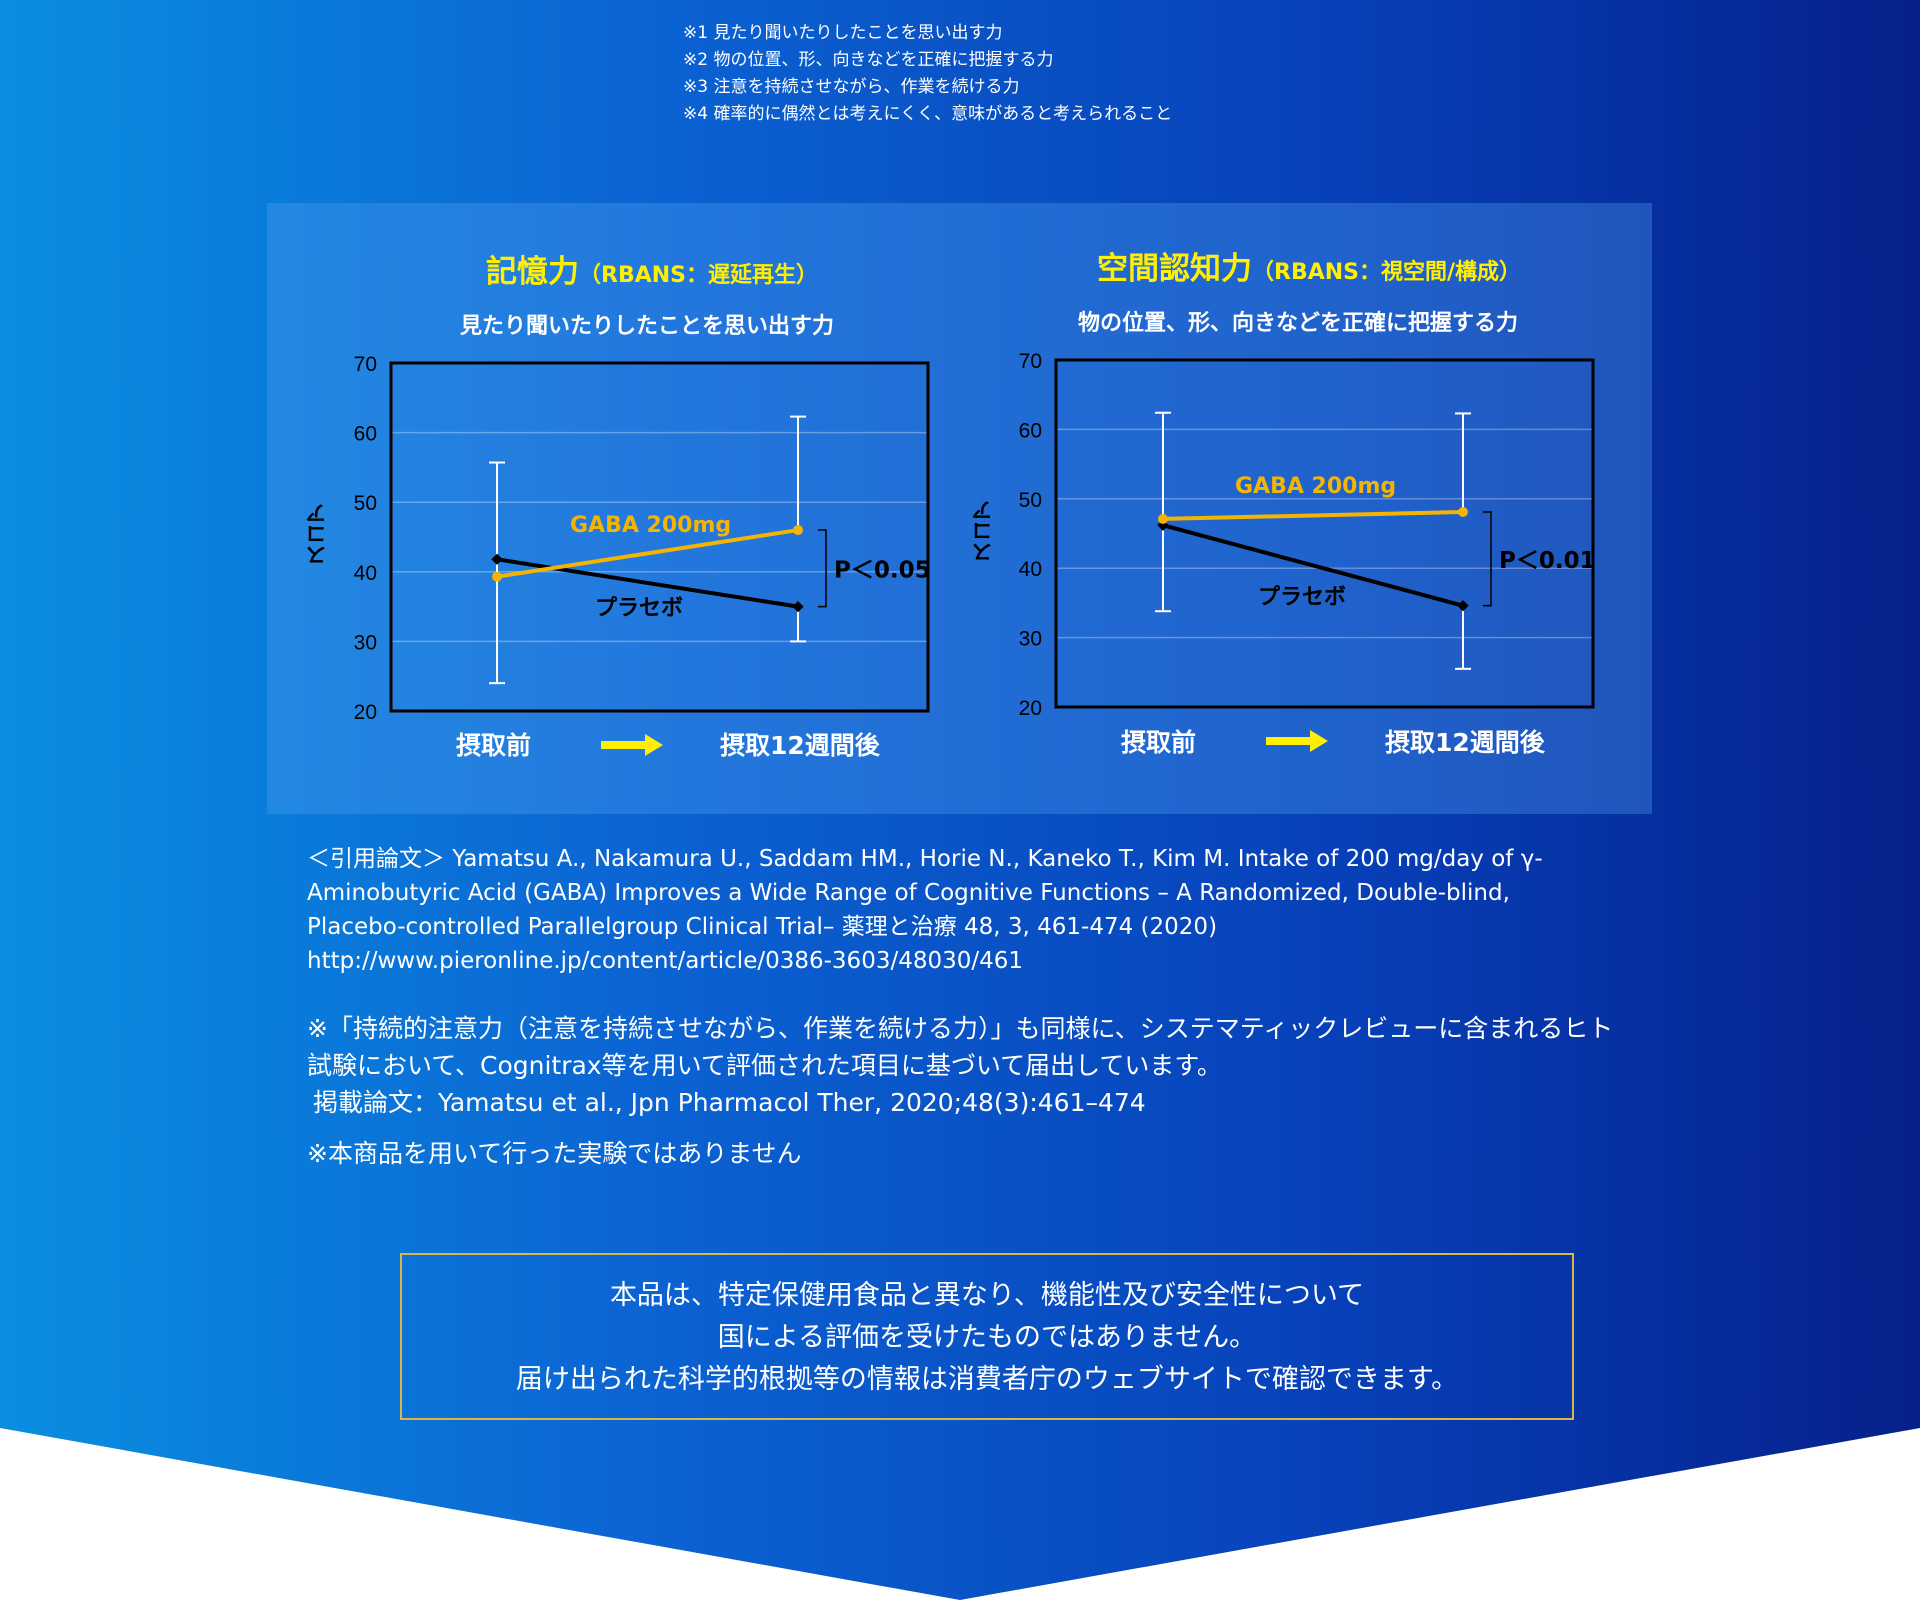  I want to click on disclaimer-line: 国による評価を受けたものではありません。, so click(987, 1337).